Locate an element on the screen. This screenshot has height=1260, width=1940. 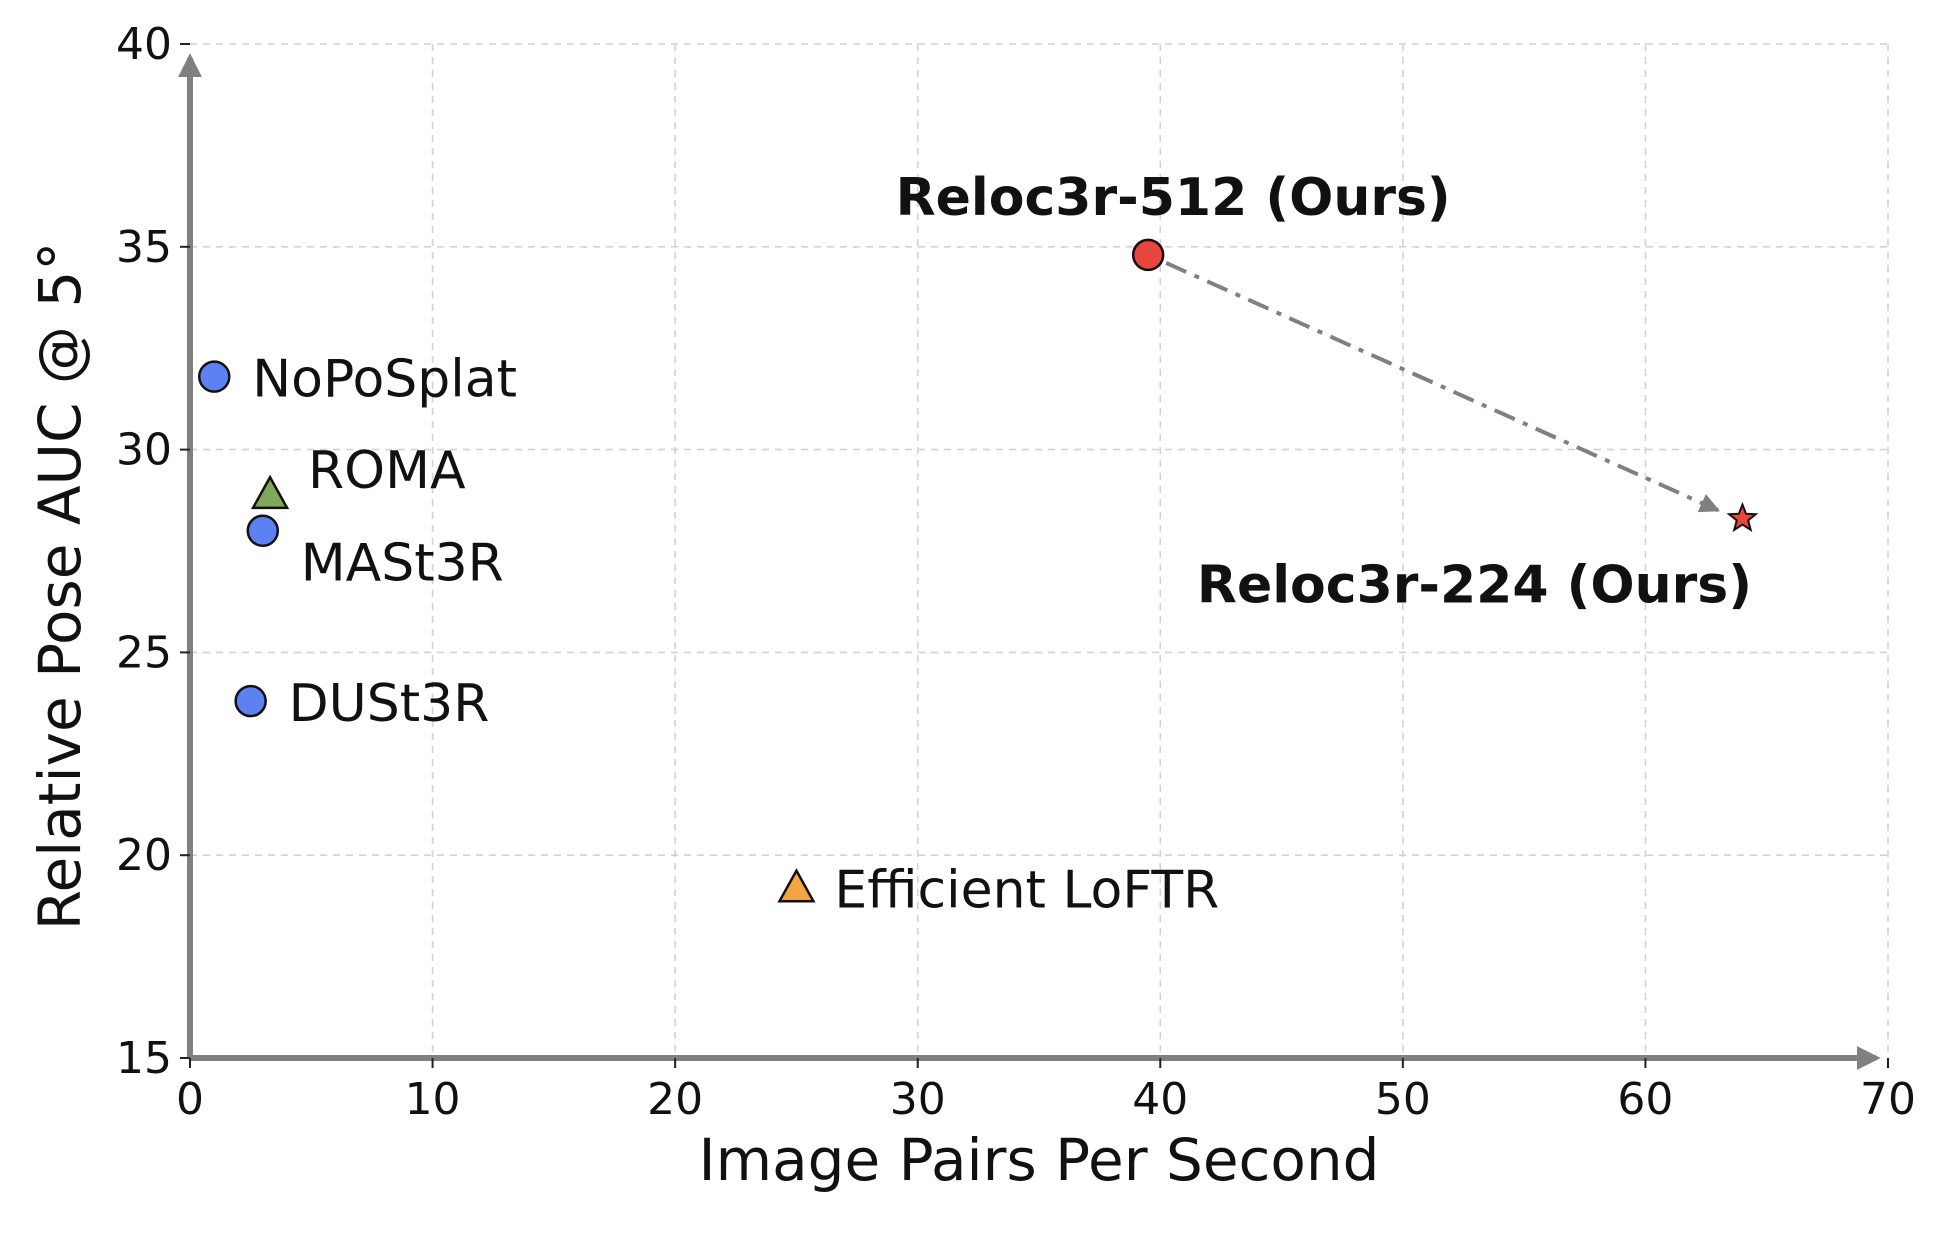
point-mast3r is located at coordinates (263, 530).